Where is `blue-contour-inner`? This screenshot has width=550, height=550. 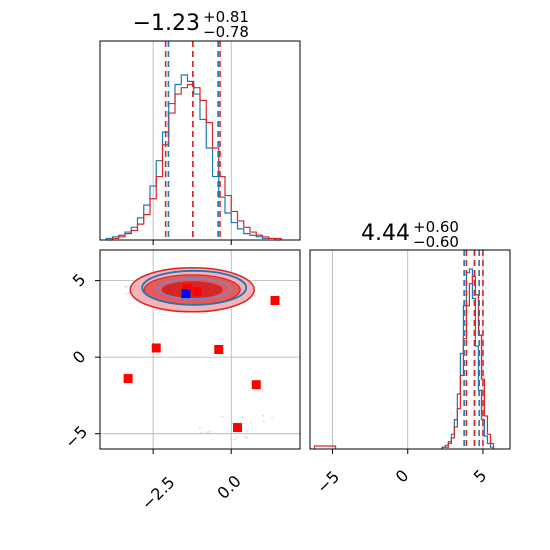 blue-contour-inner is located at coordinates (194, 289).